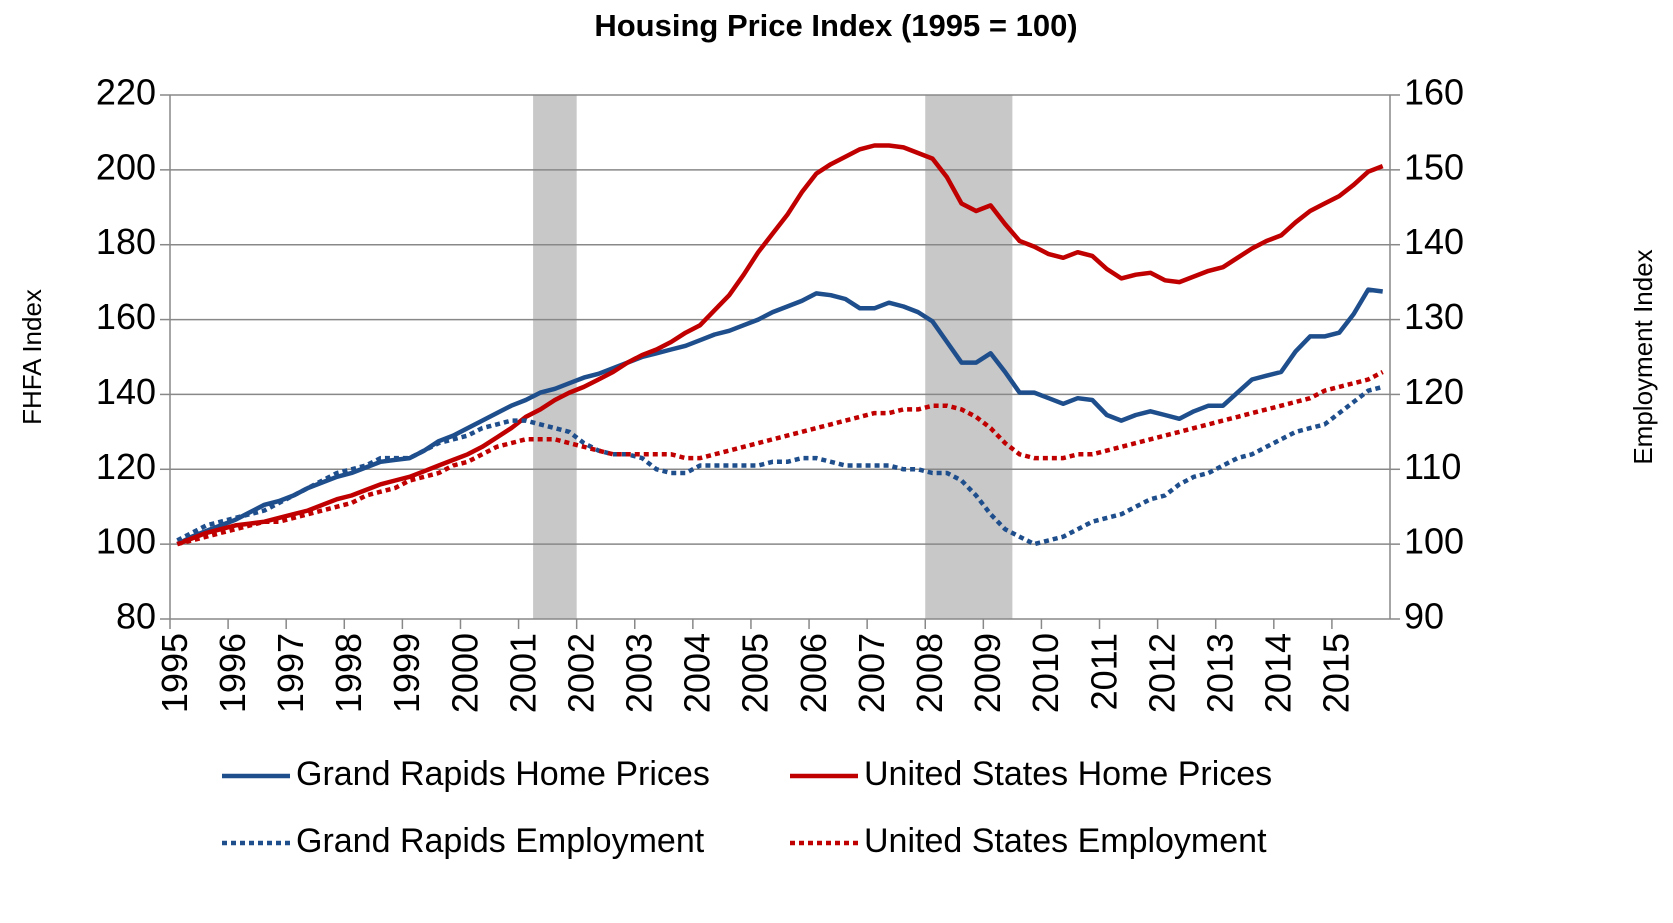 The width and height of the screenshot is (1673, 923). I want to click on y-tick-label: 100, so click(126, 541).